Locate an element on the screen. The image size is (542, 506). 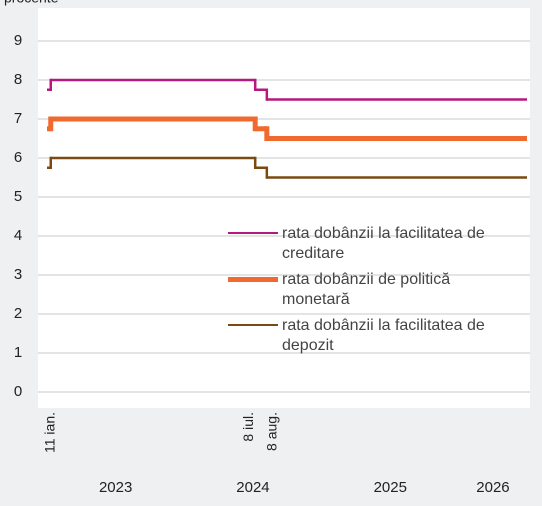
y-tick-label: 1 is located at coordinates (18, 352).